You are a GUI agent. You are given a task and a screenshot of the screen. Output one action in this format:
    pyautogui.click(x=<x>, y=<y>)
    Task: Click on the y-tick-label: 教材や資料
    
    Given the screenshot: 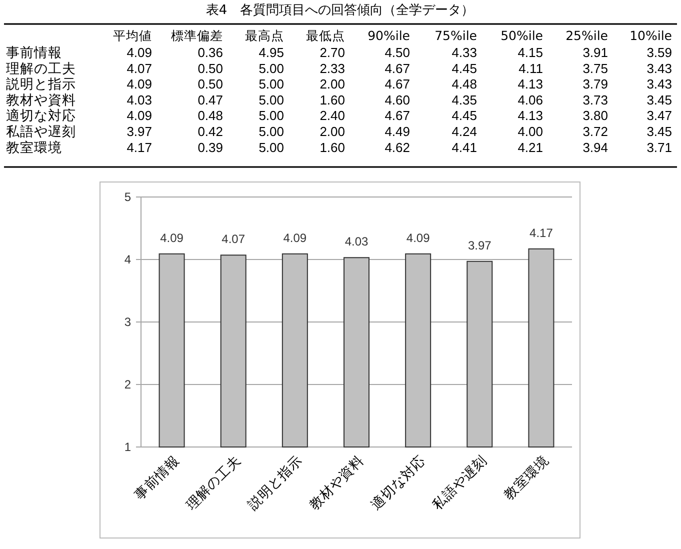 What is the action you would take?
    pyautogui.click(x=41, y=100)
    